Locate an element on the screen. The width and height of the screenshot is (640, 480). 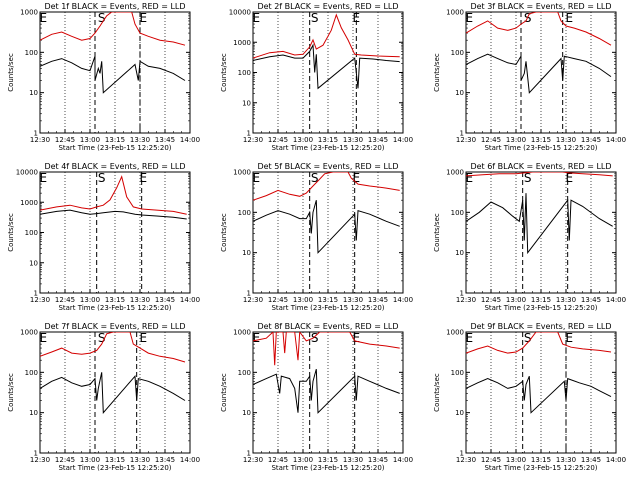
y-tick-label: 10000 is located at coordinates (240, 13).